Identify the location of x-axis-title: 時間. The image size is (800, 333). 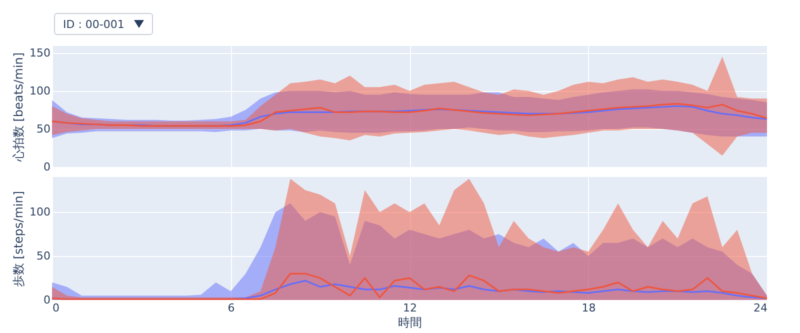
(410, 323).